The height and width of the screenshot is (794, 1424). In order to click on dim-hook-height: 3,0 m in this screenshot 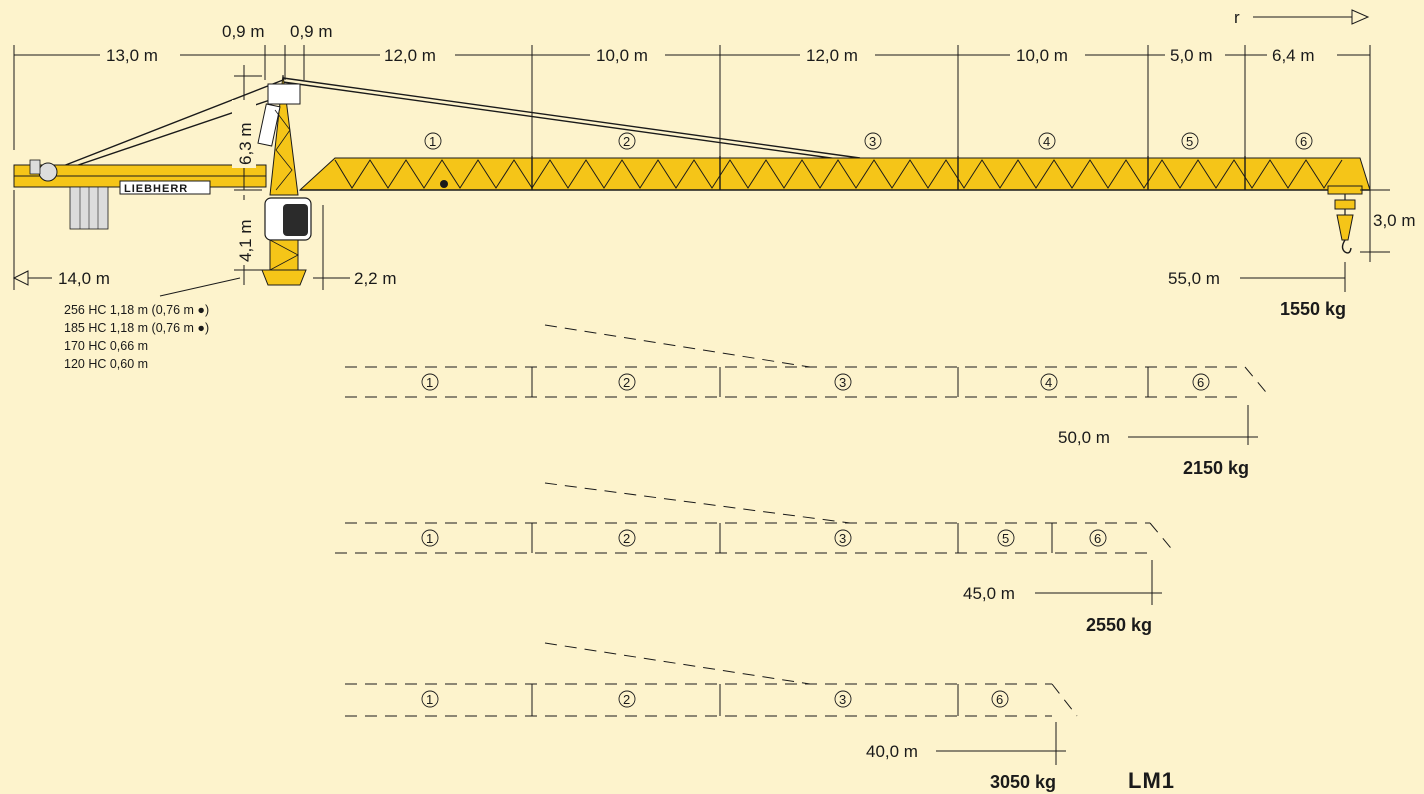, I will do `click(1394, 220)`.